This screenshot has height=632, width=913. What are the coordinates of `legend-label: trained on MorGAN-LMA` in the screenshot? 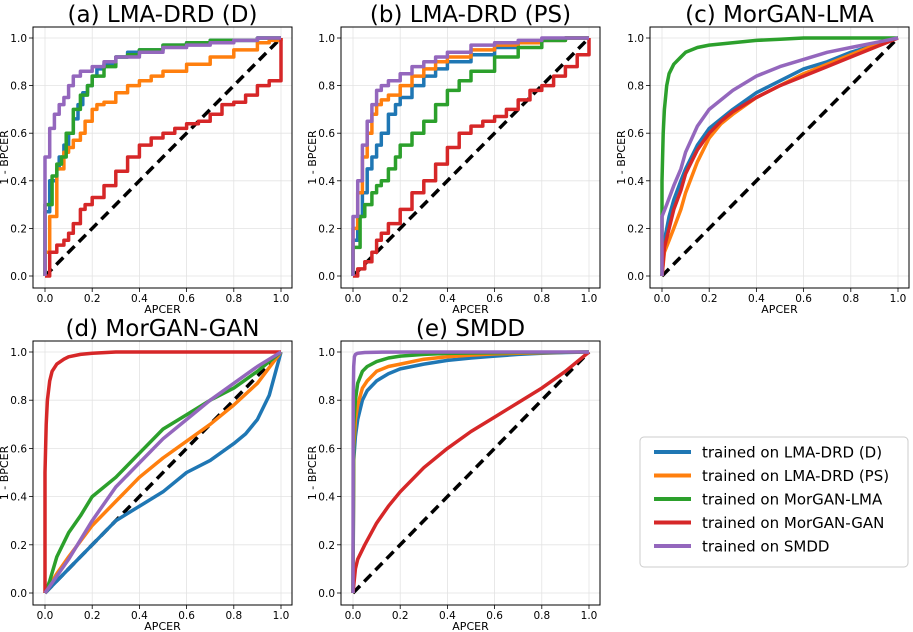 It's located at (792, 500).